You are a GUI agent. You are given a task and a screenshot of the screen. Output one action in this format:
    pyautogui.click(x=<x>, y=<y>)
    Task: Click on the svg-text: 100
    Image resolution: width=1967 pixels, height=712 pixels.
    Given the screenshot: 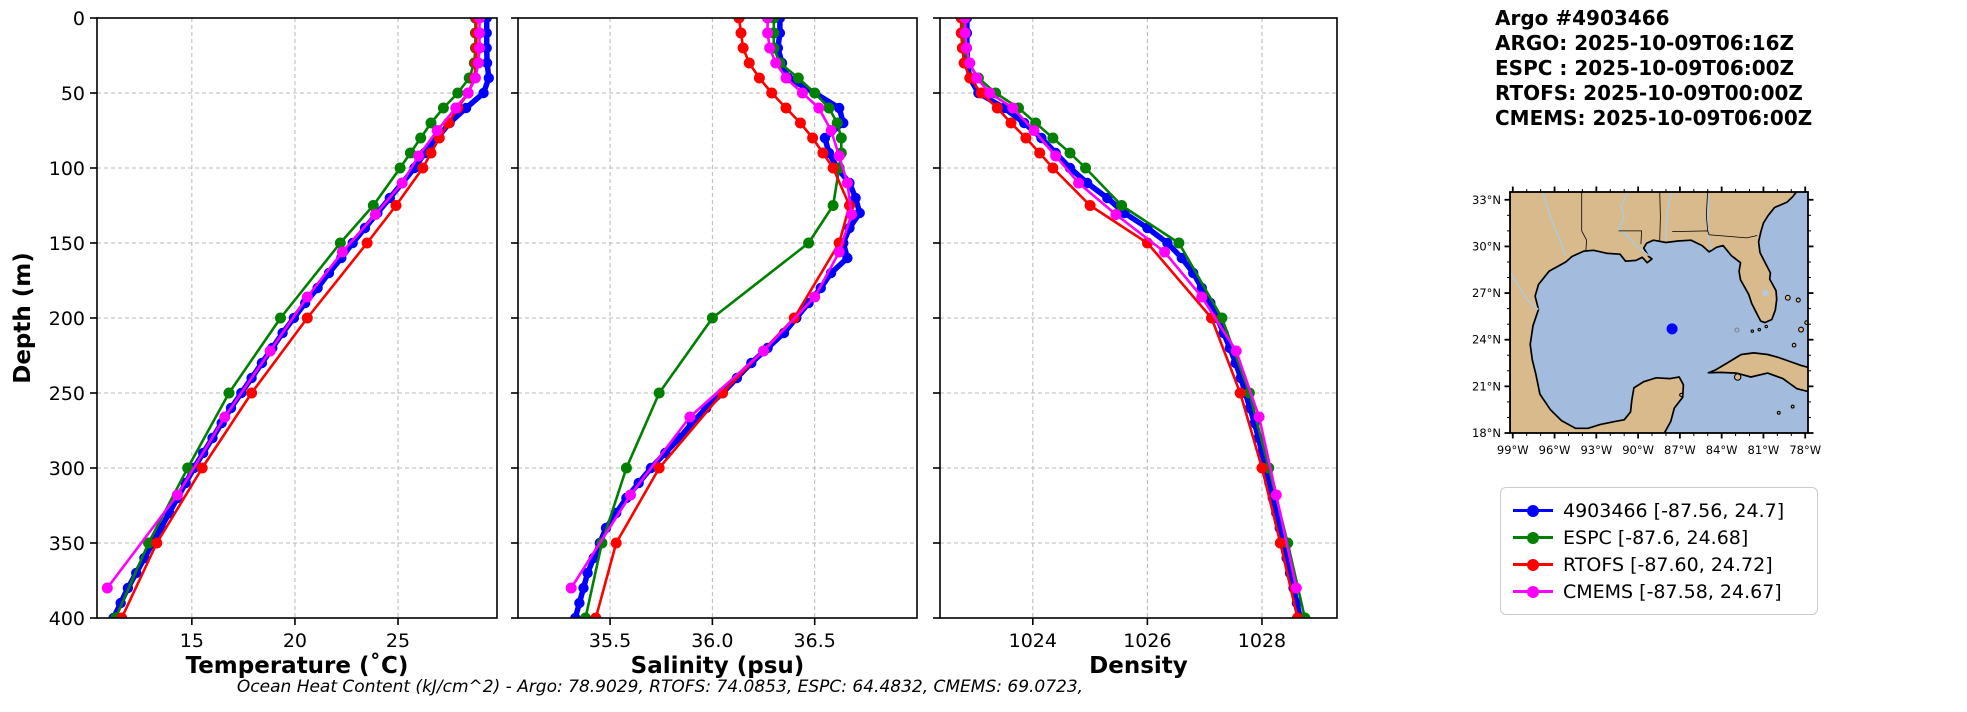 What is the action you would take?
    pyautogui.click(x=67, y=169)
    